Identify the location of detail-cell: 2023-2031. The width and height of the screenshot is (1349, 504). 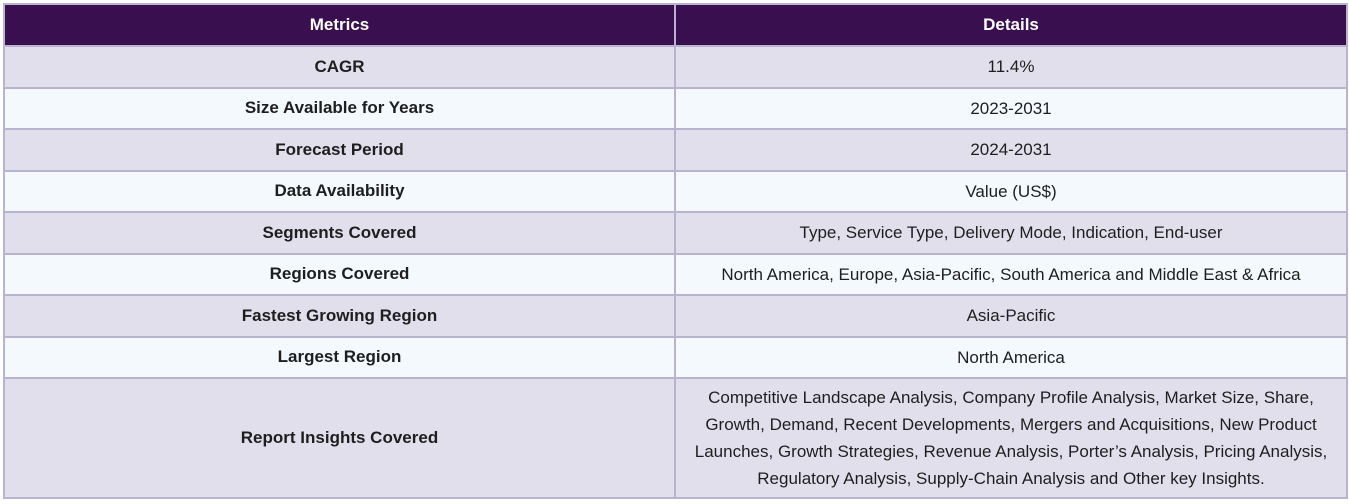
(1011, 108).